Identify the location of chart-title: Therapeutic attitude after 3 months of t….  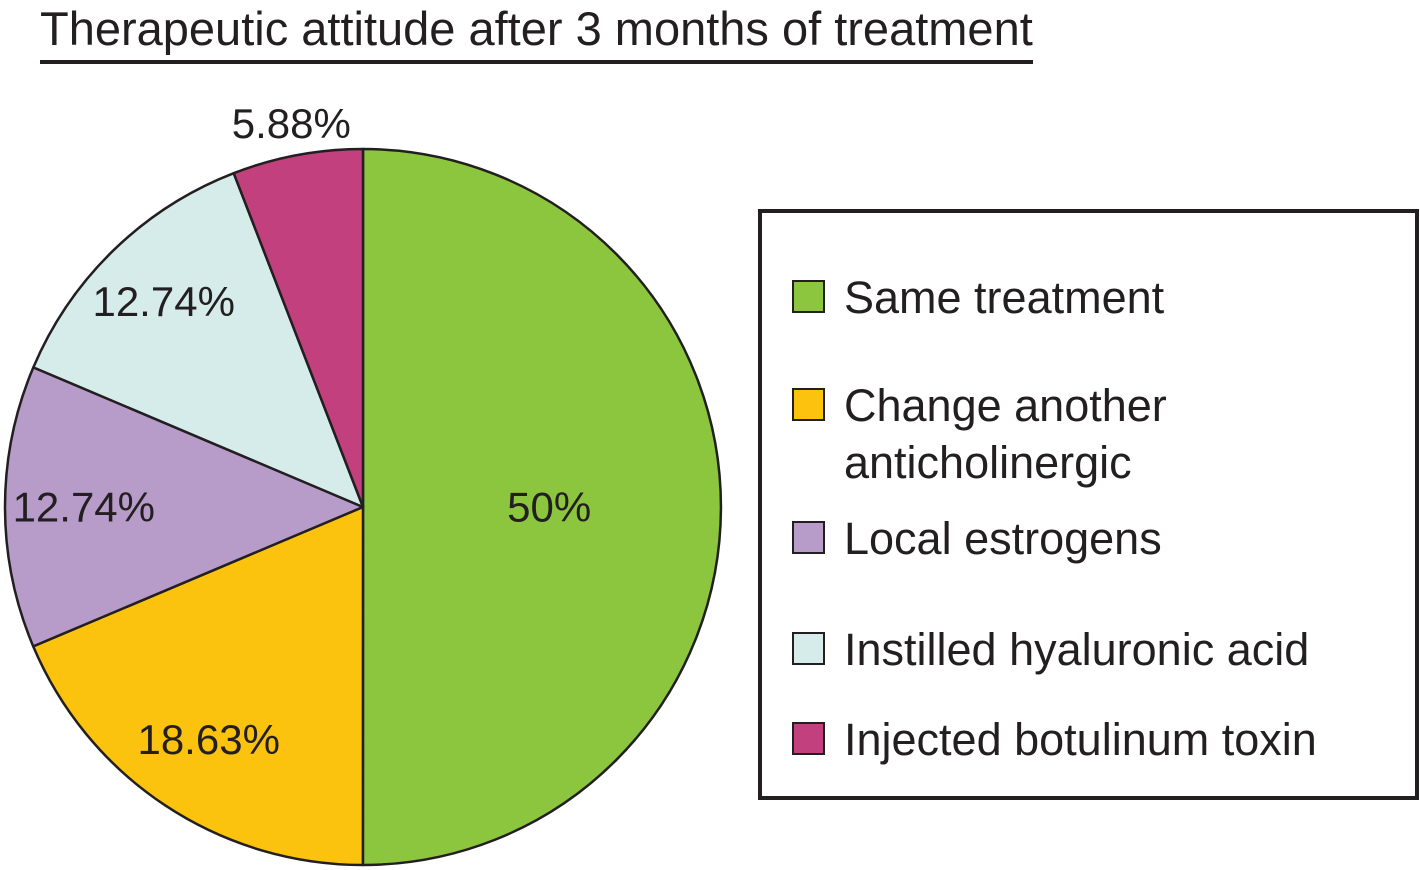
(536, 32).